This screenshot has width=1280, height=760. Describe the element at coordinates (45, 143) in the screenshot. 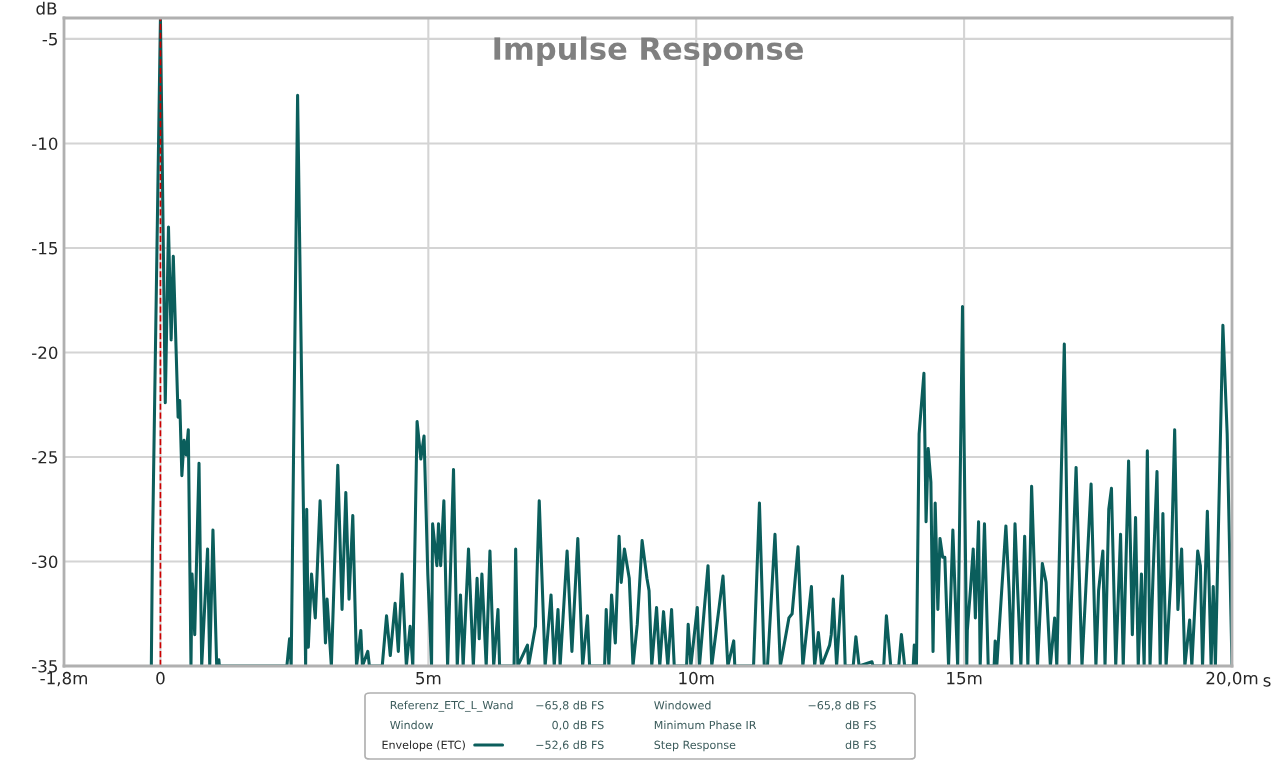

I see `y-tick-label: -10` at that location.